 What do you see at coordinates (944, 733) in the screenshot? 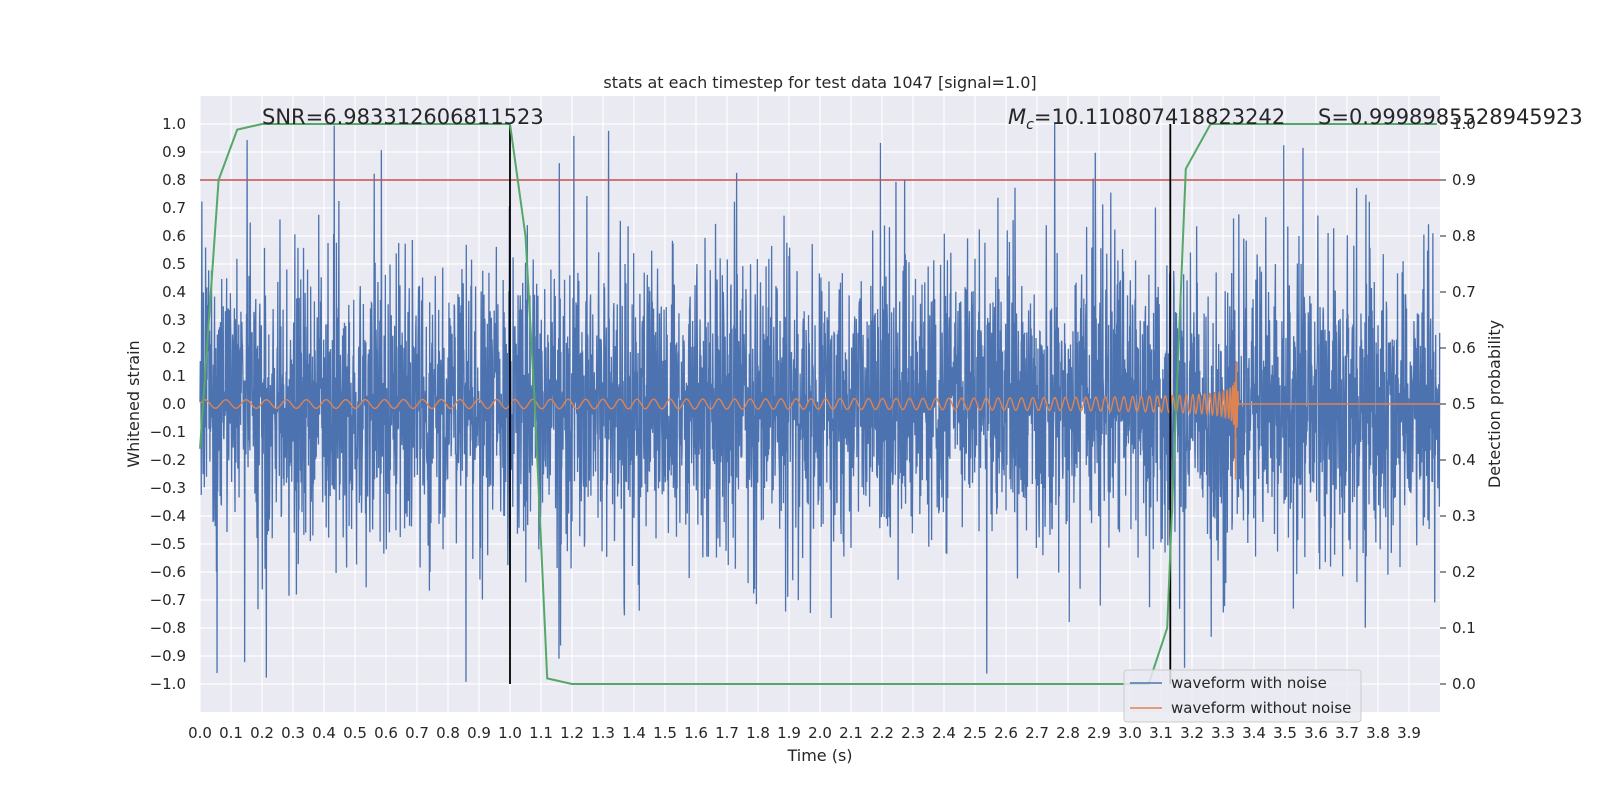
I see `x-tick-label: 2.4` at bounding box center [944, 733].